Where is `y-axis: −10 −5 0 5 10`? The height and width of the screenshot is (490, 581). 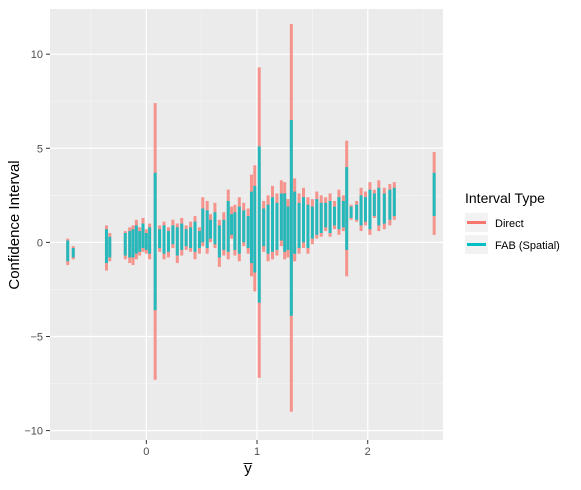
y-axis: −10 −5 0 5 10 is located at coordinates (37, 243).